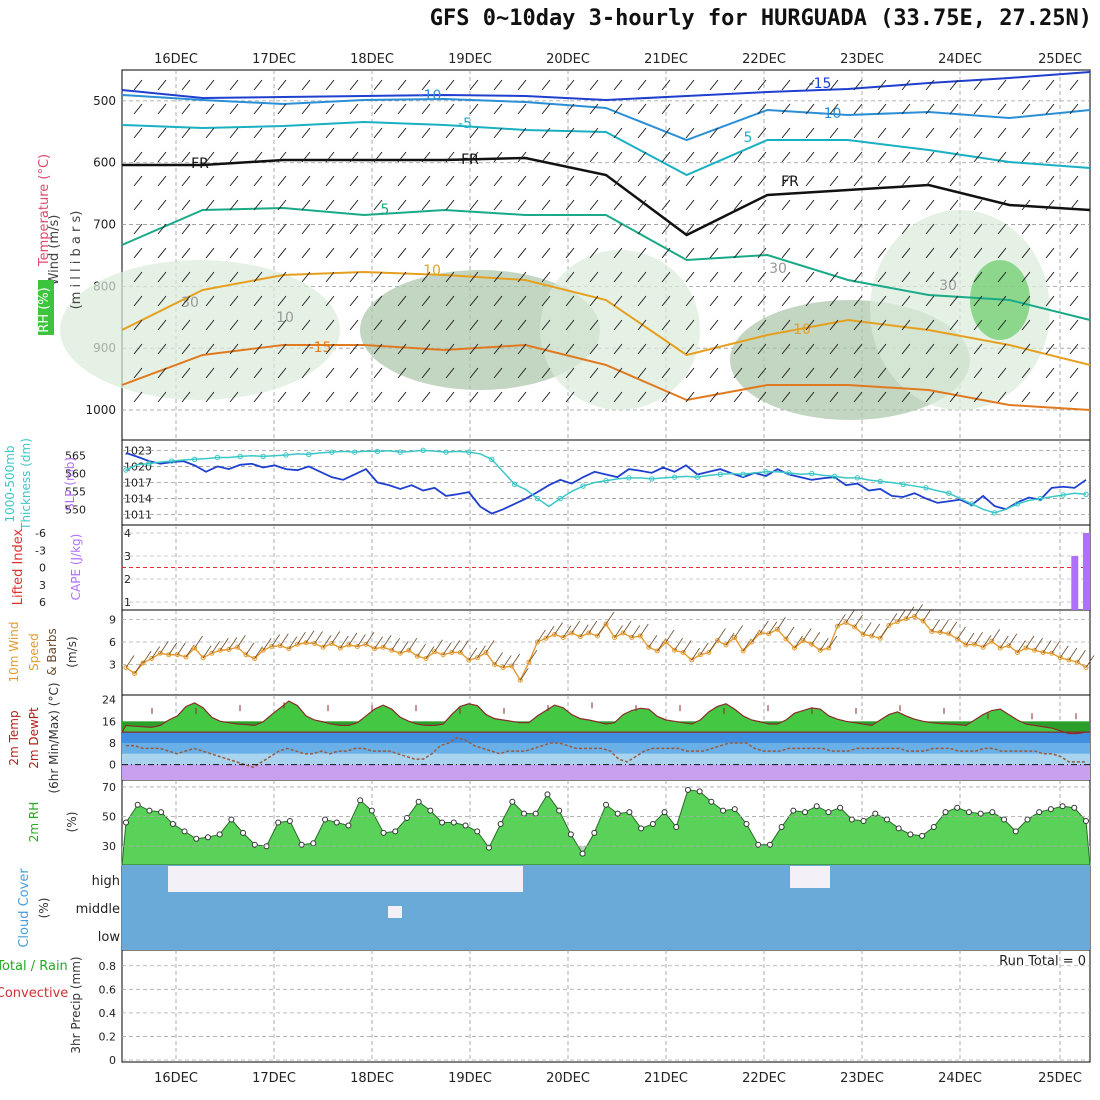  What do you see at coordinates (666, 1078) in the screenshot?
I see `day-label-bottom: 21DEC` at bounding box center [666, 1078].